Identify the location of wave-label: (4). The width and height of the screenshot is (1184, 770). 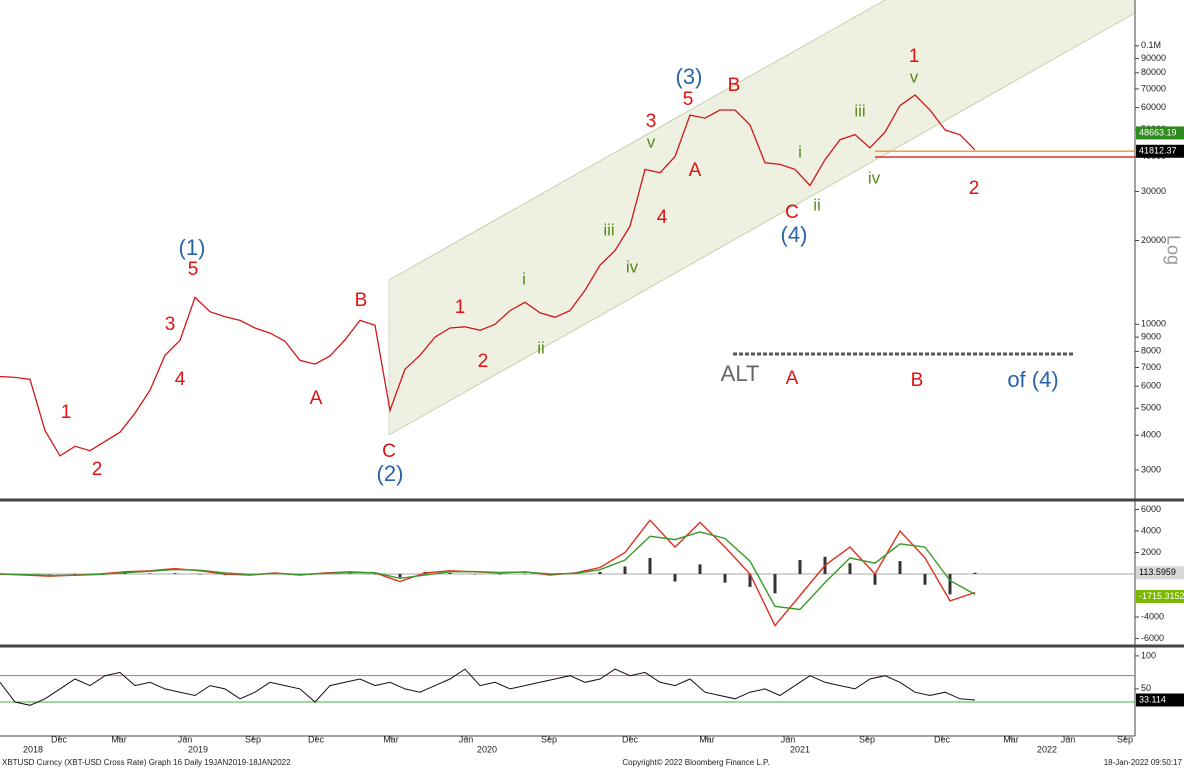
(794, 234).